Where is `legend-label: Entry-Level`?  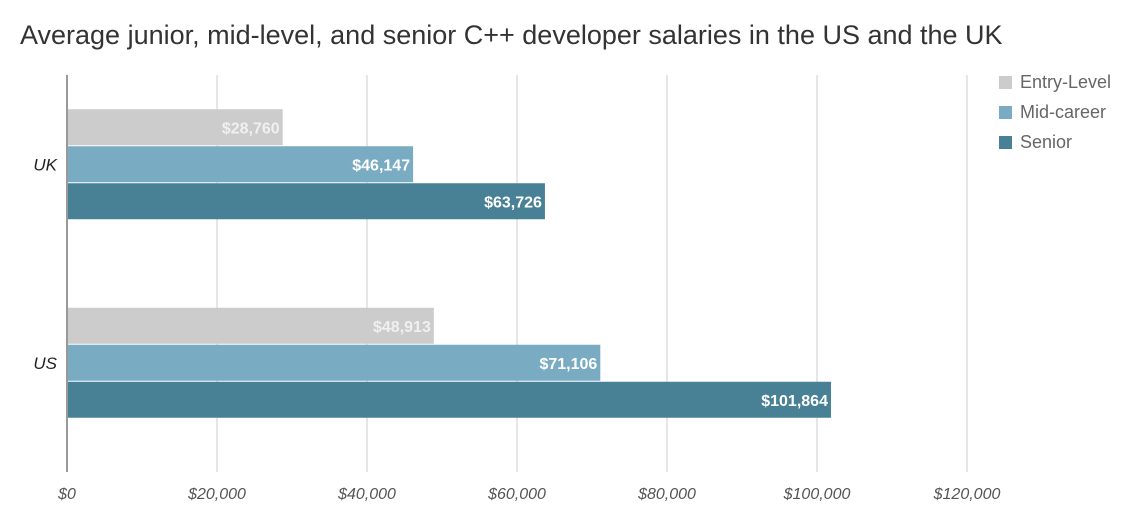 legend-label: Entry-Level is located at coordinates (1065, 82).